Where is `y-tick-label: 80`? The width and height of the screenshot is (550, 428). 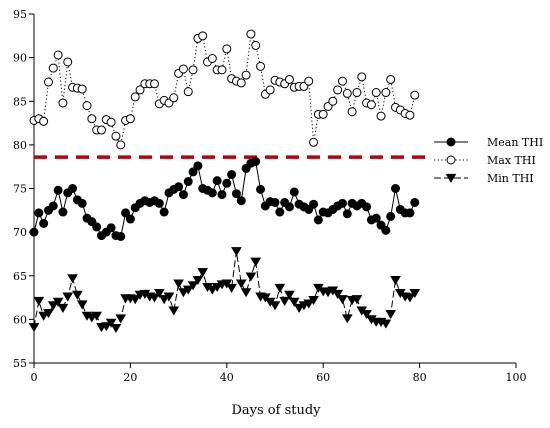
y-tick-label: 80 is located at coordinates (20, 145).